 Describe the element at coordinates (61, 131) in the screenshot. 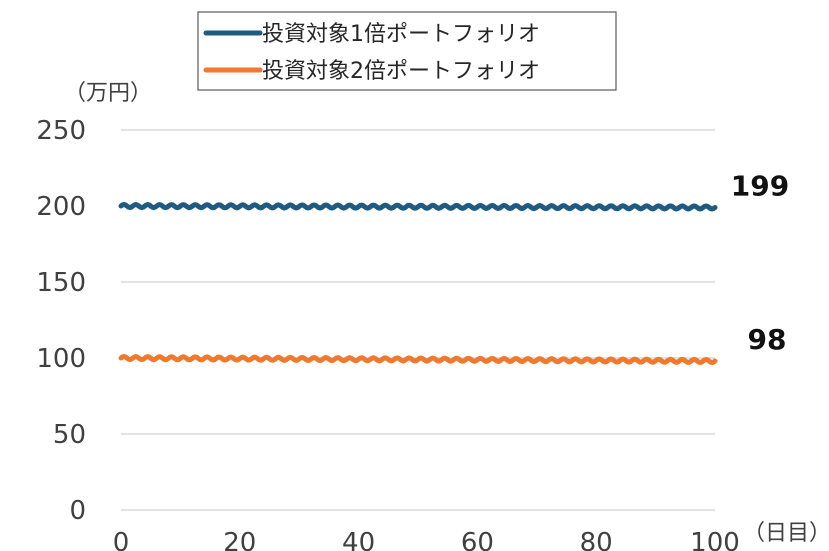

I see `y-tick-label: 250` at that location.